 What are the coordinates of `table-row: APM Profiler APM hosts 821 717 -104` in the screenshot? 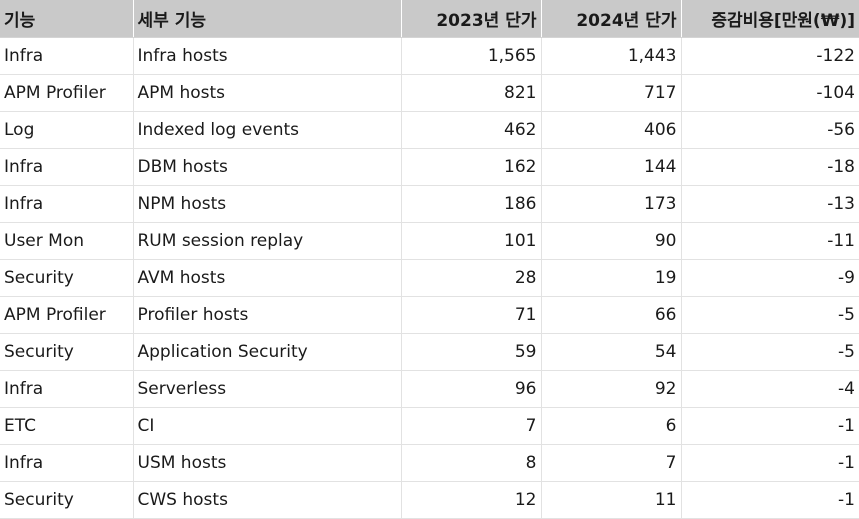 It's located at (429, 93).